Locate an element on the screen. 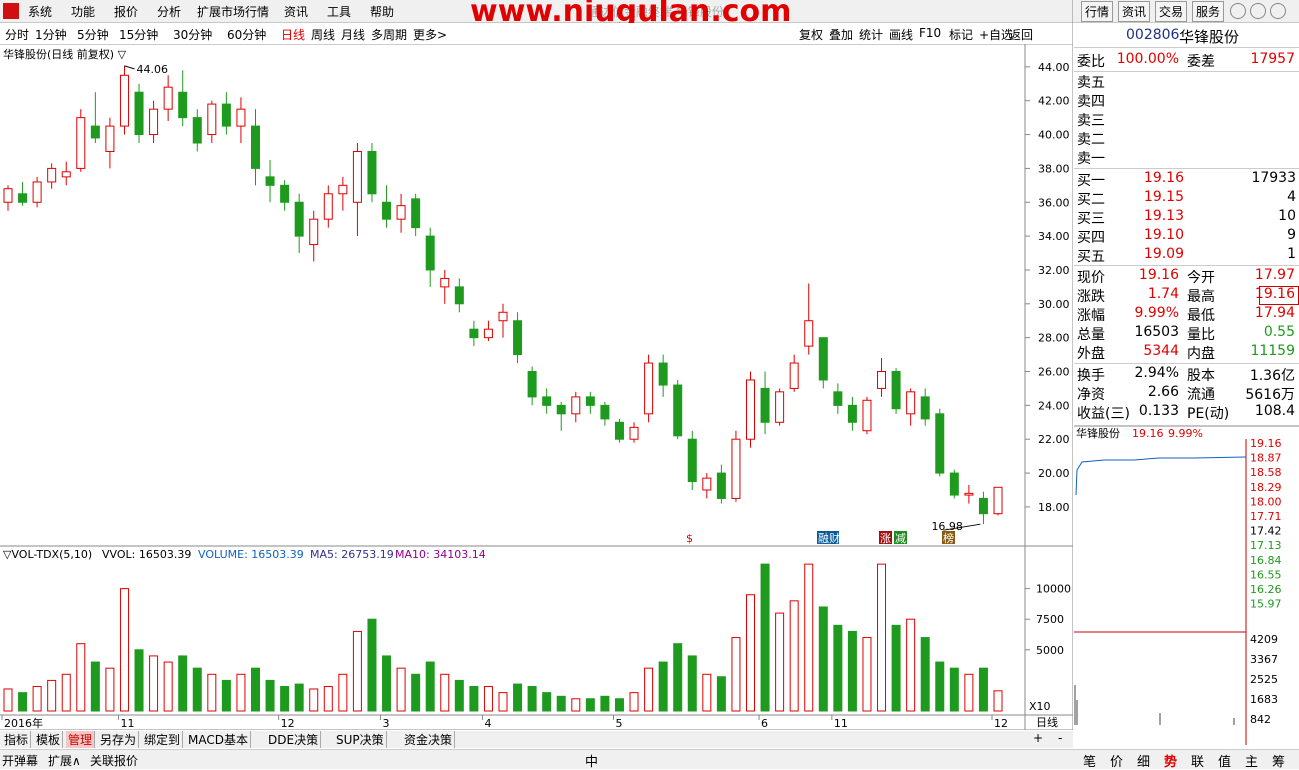 The image size is (1299, 770). status-item: 关联报价 is located at coordinates (114, 761).